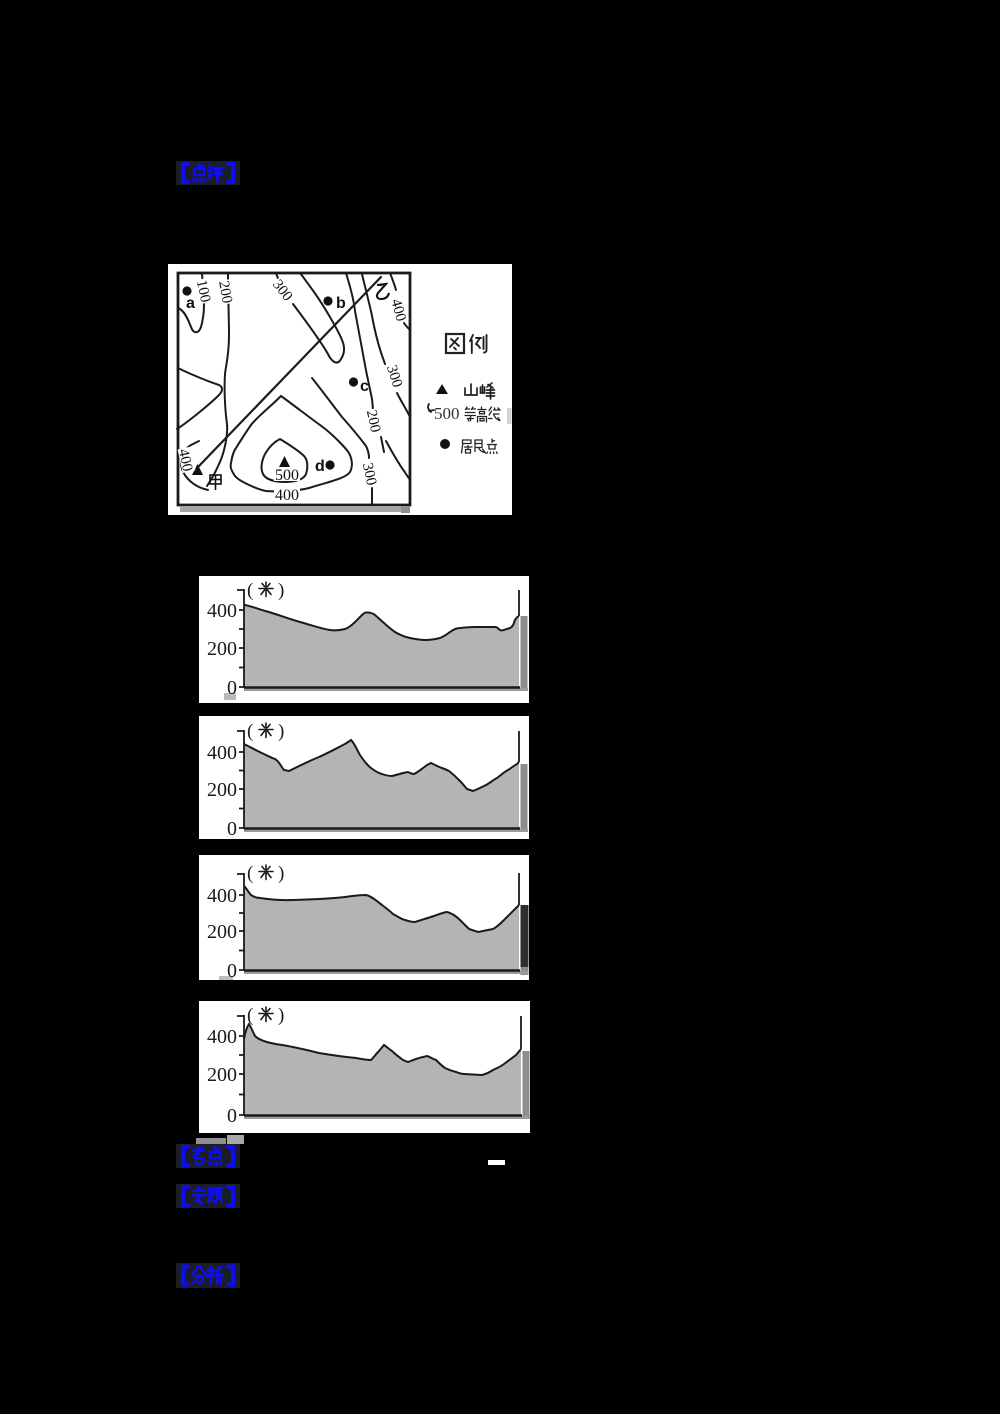 This screenshot has height=1414, width=1000. I want to click on svg-text: c, so click(364, 386).